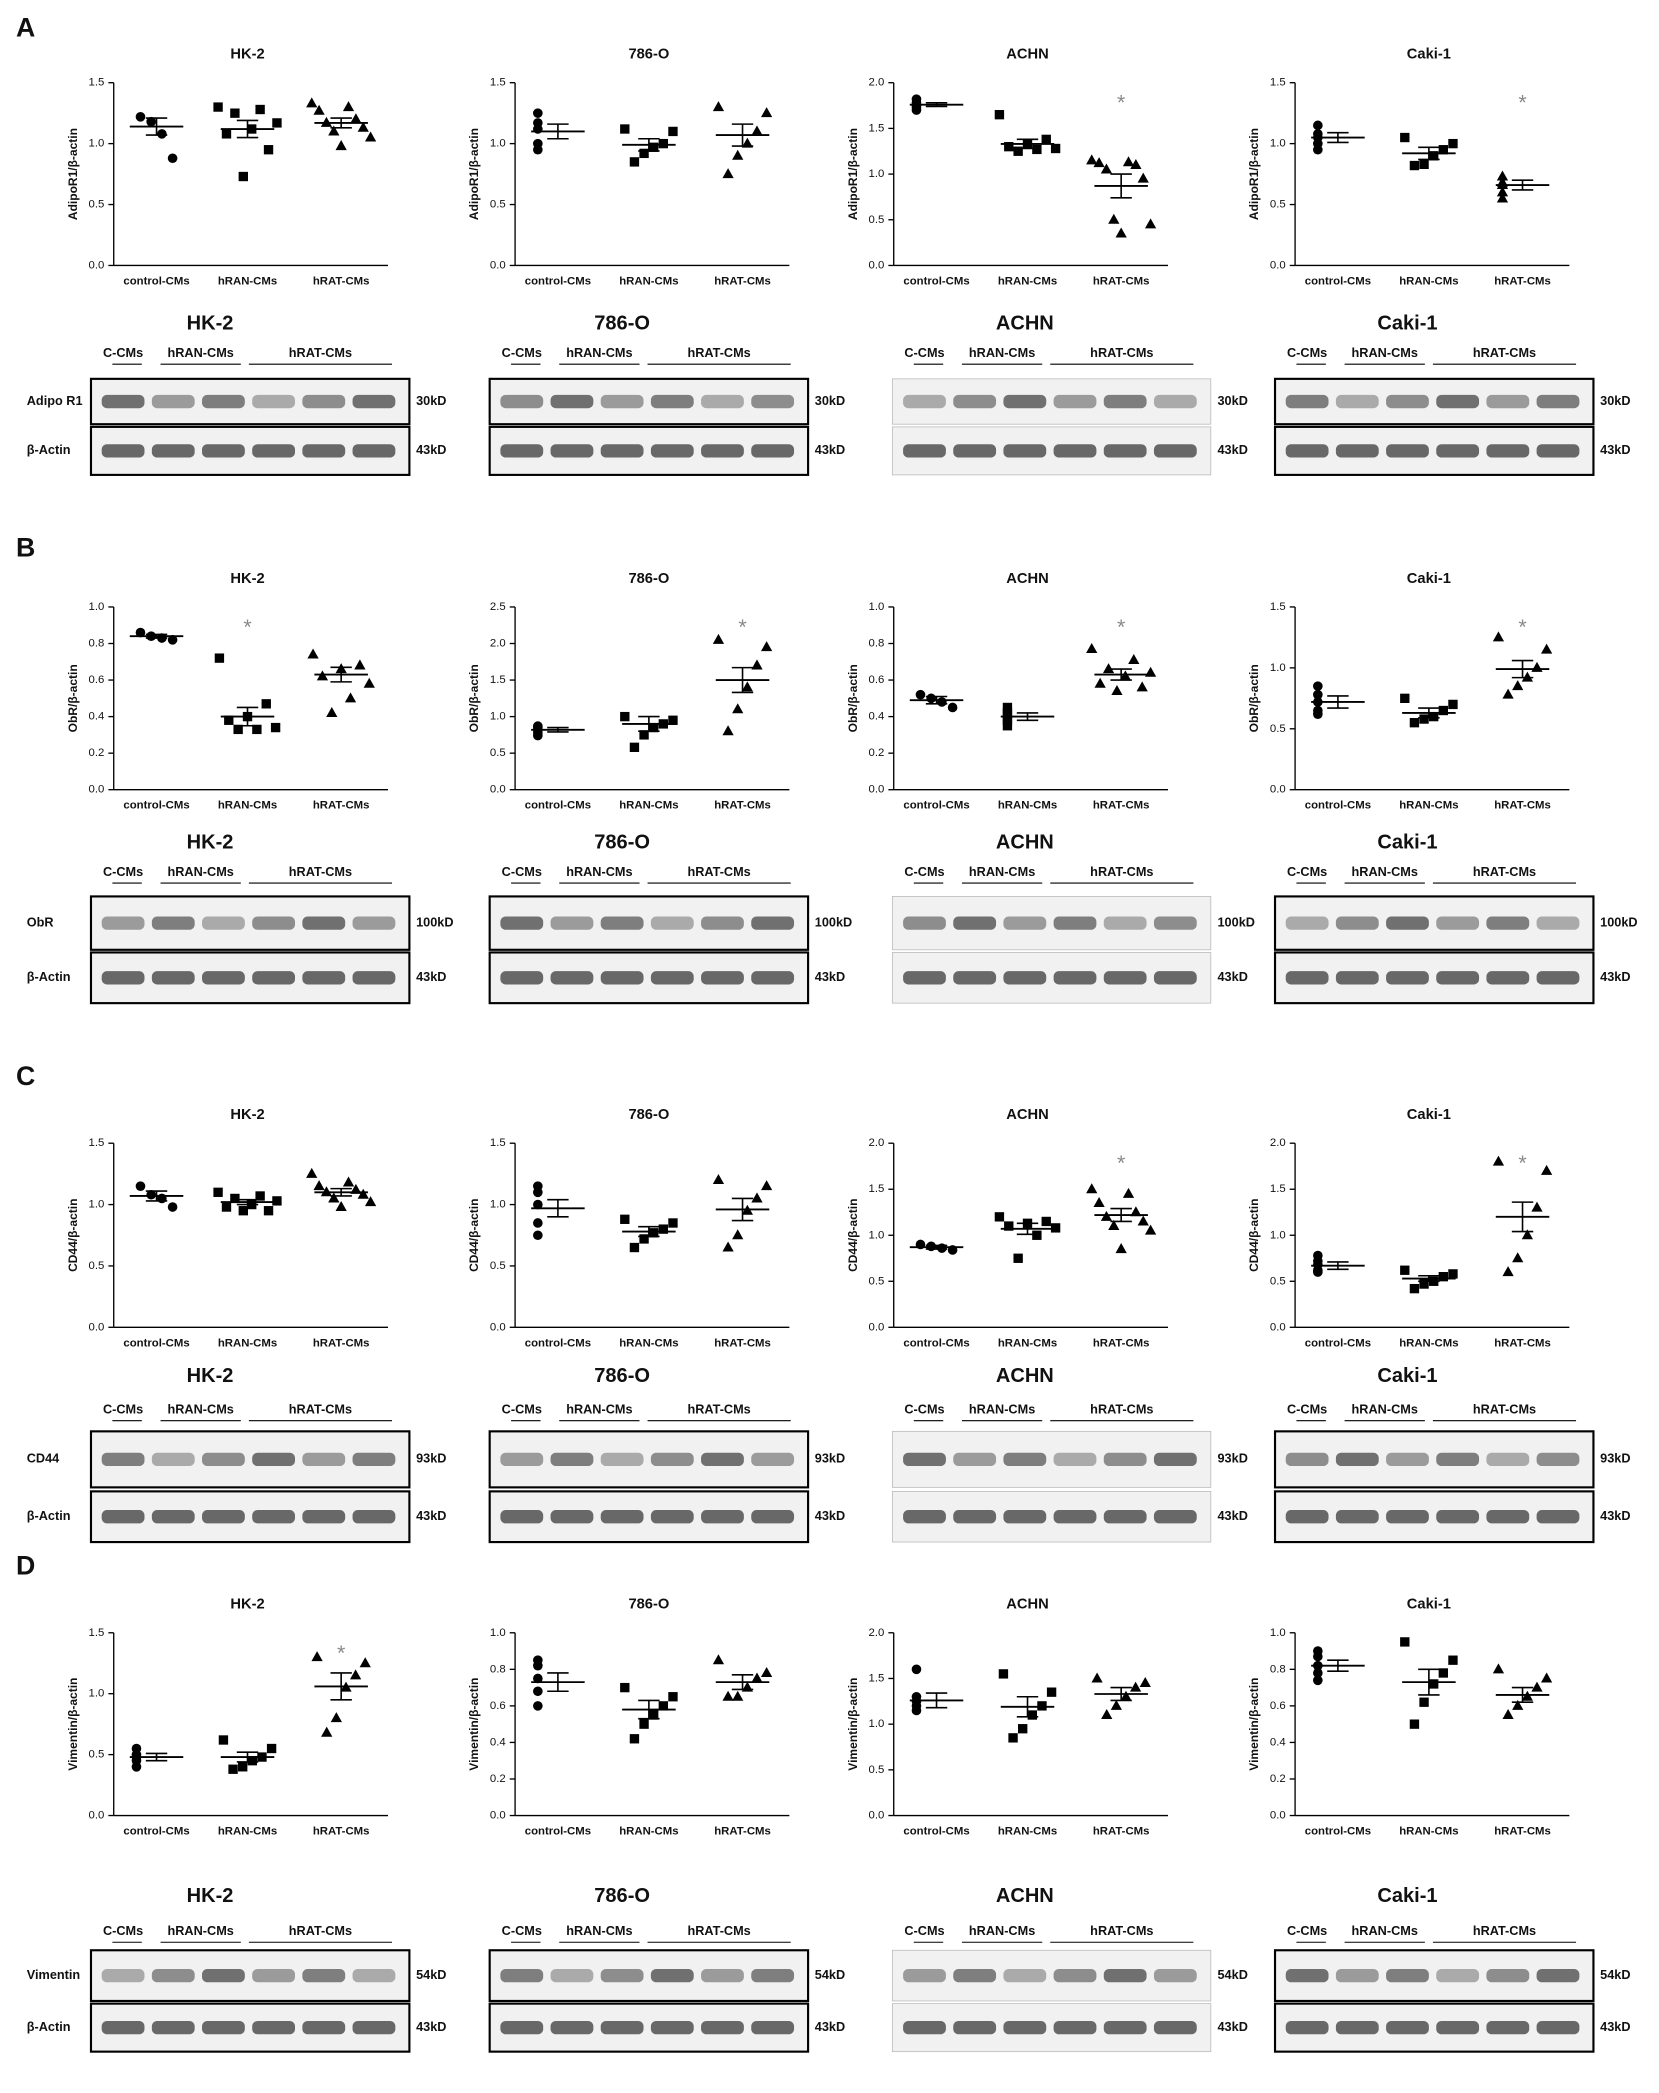 The width and height of the screenshot is (1659, 2093). What do you see at coordinates (853, 698) in the screenshot?
I see `y-axis-label: ObR/β-actin` at bounding box center [853, 698].